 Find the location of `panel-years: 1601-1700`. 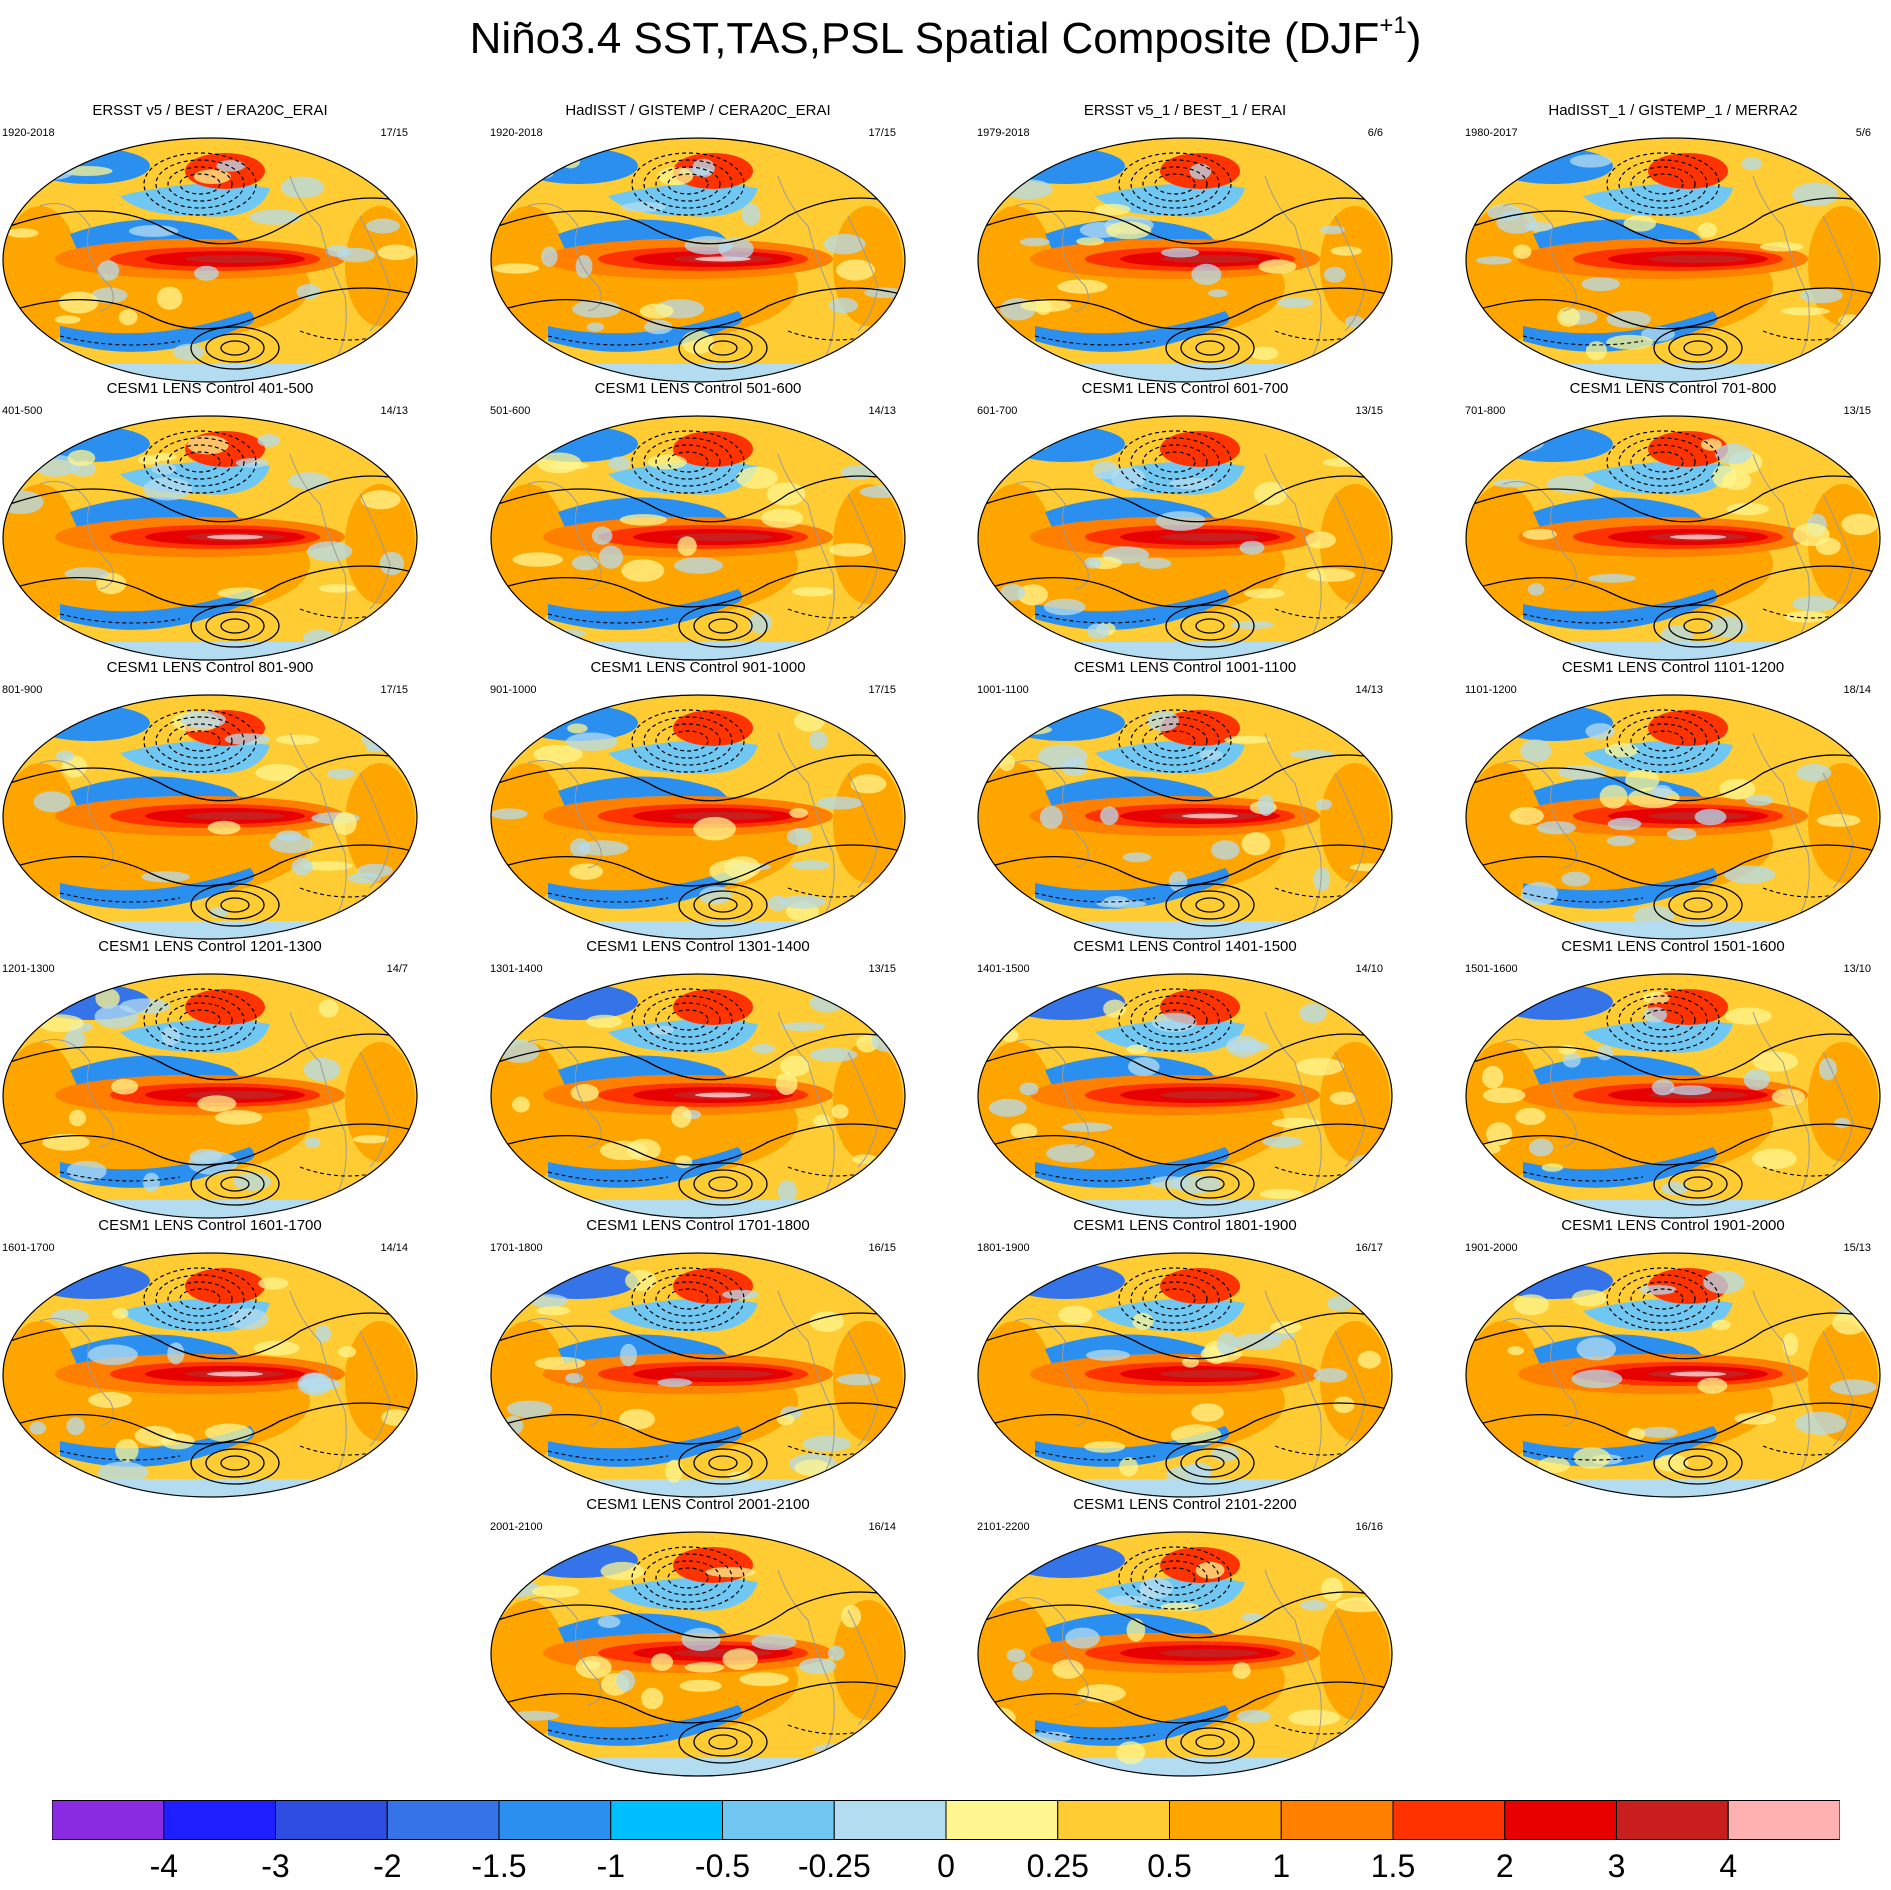

panel-years: 1601-1700 is located at coordinates (28, 1248).